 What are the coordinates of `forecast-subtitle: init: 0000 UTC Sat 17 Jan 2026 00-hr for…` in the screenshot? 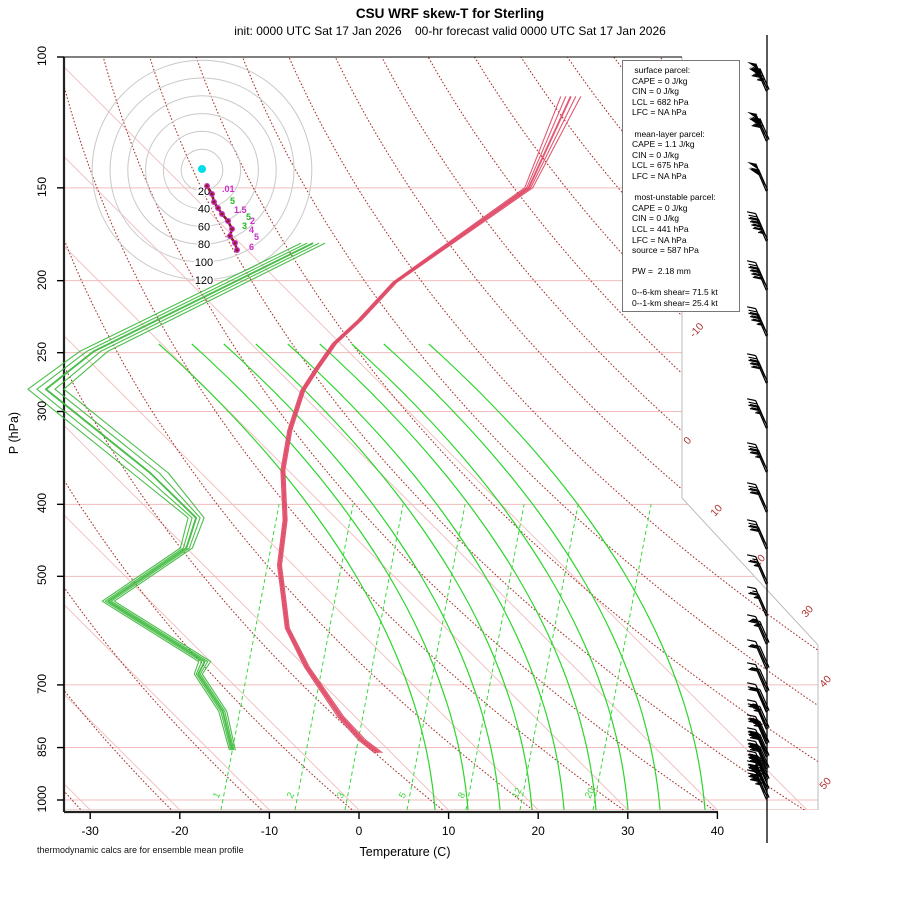 It's located at (450, 31).